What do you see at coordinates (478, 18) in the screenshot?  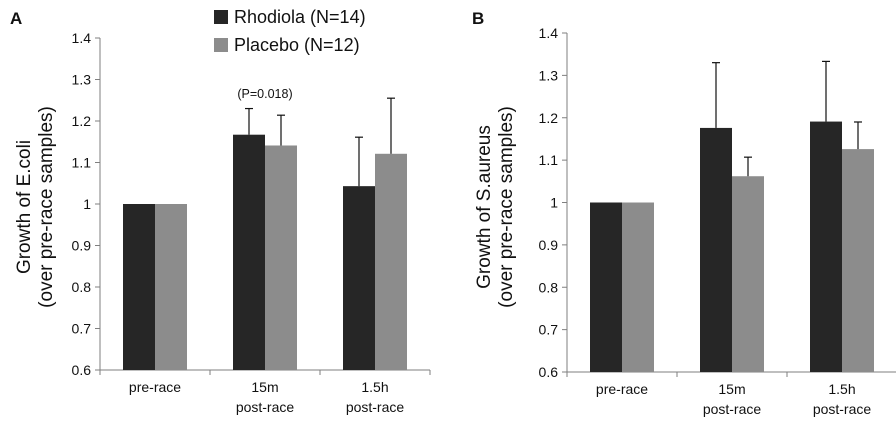 I see `panel-letter: B` at bounding box center [478, 18].